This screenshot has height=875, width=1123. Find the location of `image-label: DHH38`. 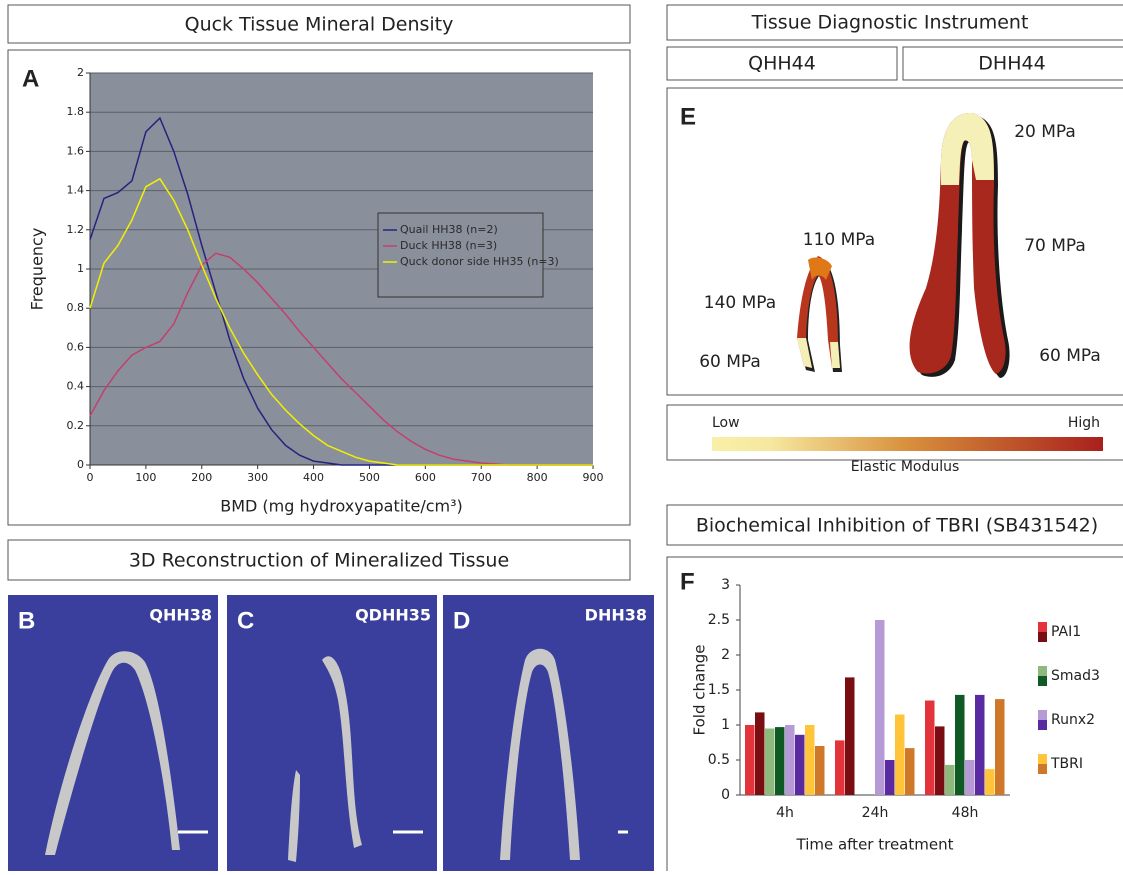

image-label: DHH38 is located at coordinates (616, 615).